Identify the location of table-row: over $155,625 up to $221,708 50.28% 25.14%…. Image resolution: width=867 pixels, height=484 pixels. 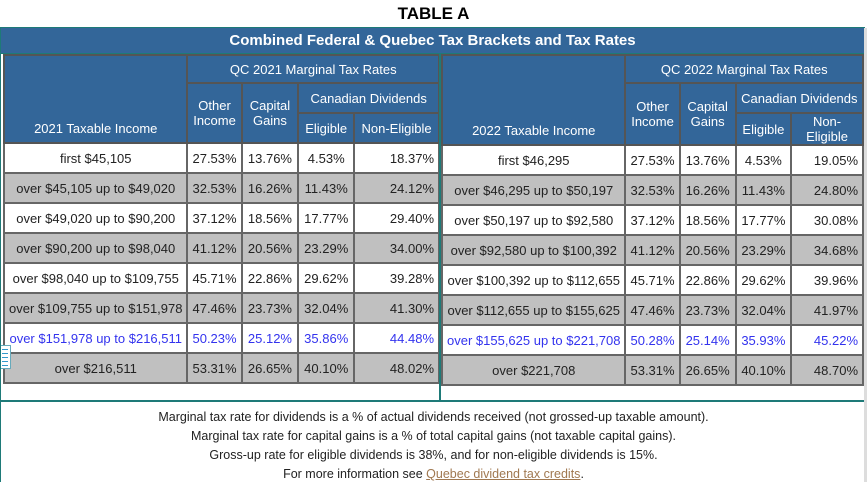
(652, 340).